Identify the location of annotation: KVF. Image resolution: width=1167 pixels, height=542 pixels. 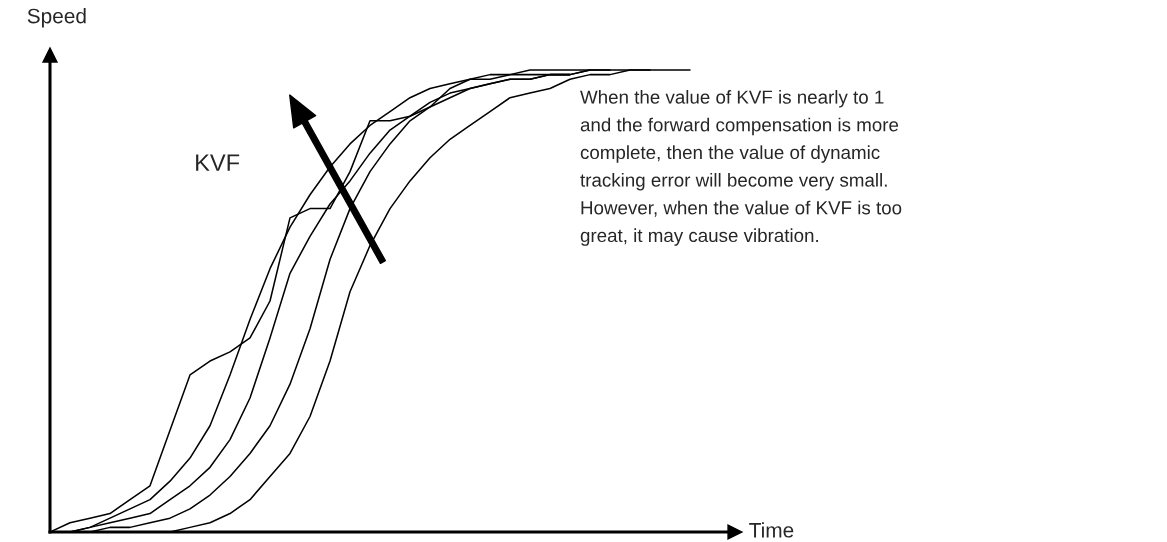
(218, 162).